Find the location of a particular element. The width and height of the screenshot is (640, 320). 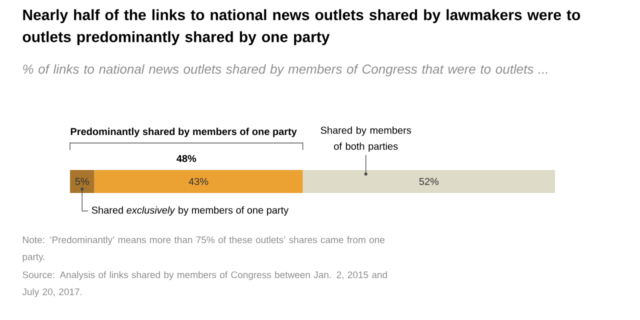

chart-title: Nearly half of the links to national news outlets shared by lawmakers were to outlets predominantly shared by one party is located at coordinates (301, 27).